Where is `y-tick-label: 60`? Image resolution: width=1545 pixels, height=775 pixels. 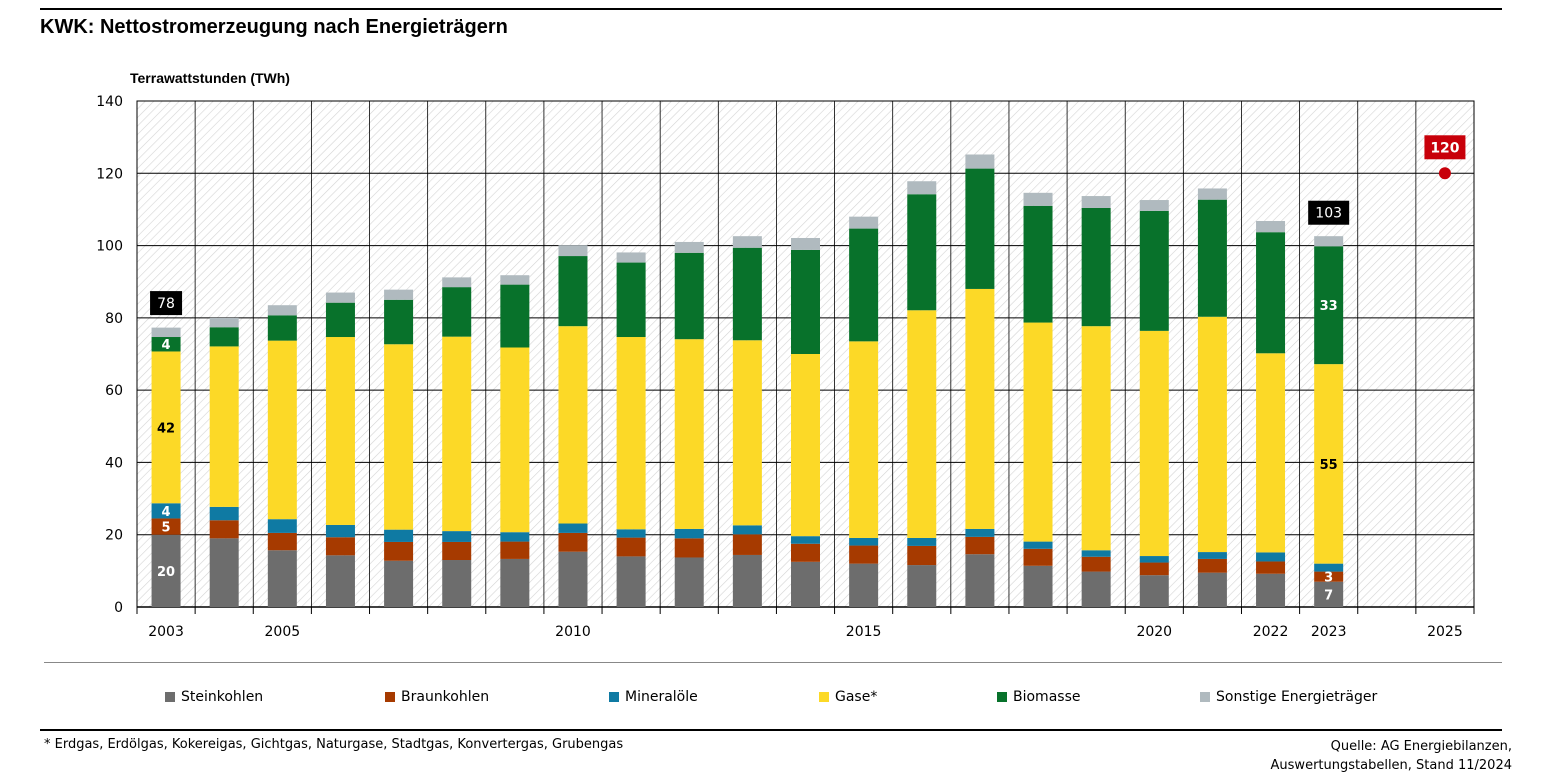 y-tick-label: 60 is located at coordinates (114, 391).